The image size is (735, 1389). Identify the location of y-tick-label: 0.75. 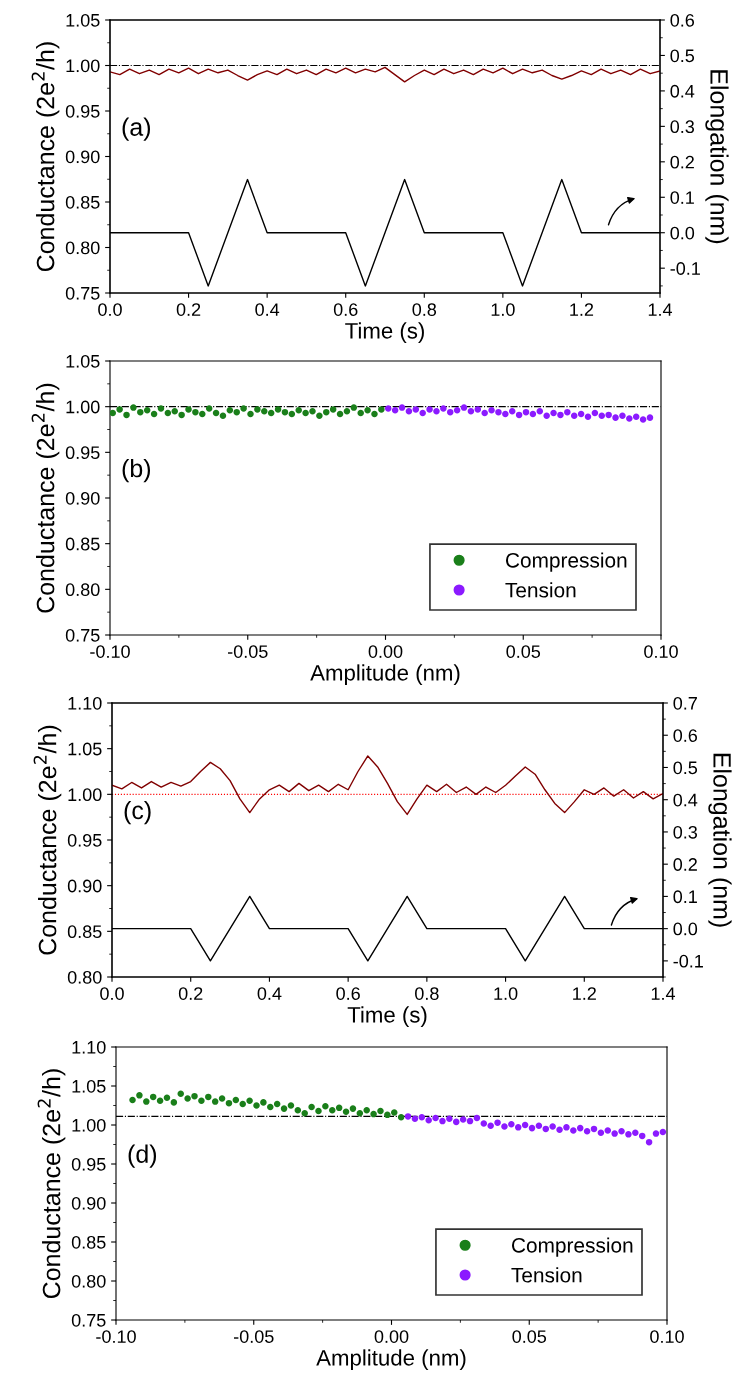
(82, 635).